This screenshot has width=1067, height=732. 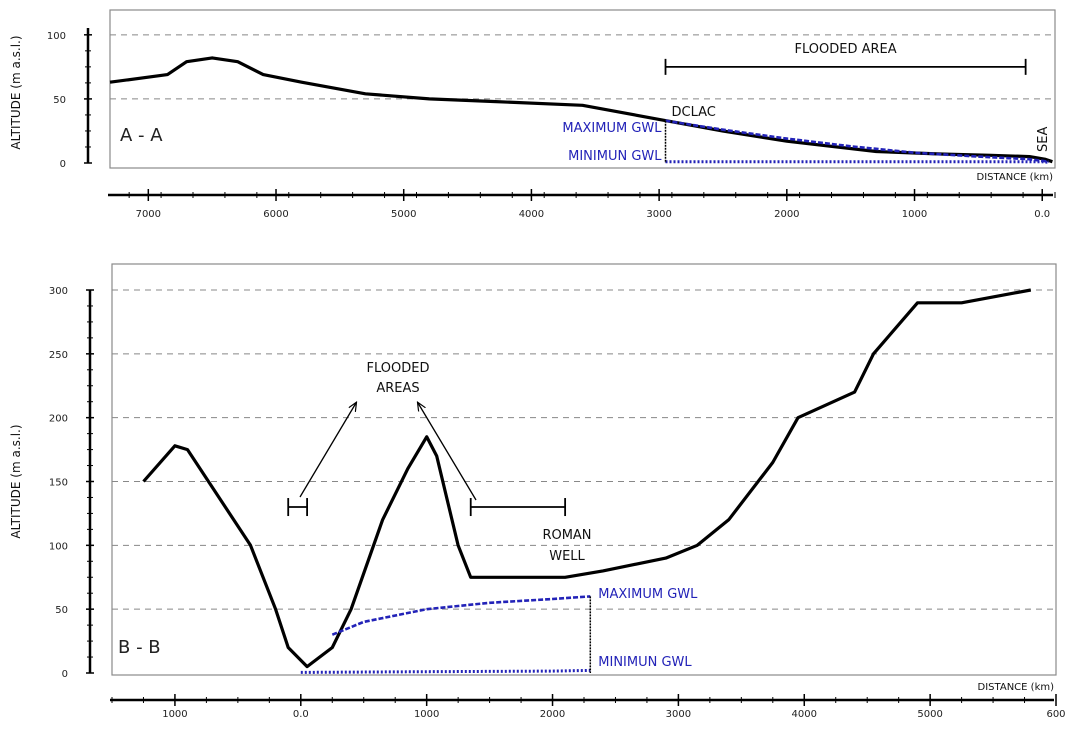 I want to click on y-tick-label: 250, so click(x=58, y=355).